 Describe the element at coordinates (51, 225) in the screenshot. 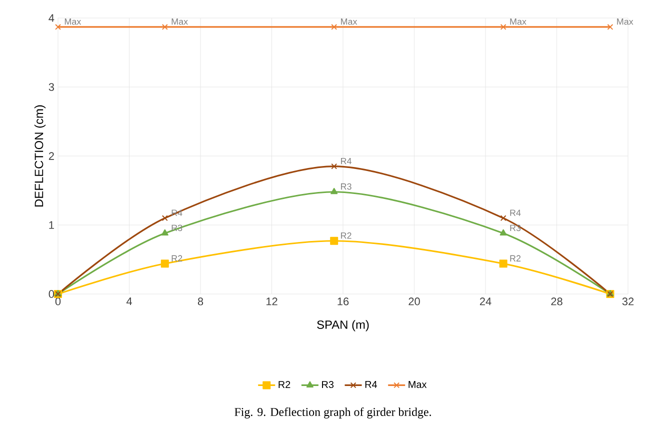

I see `y-tick-label: 1` at that location.